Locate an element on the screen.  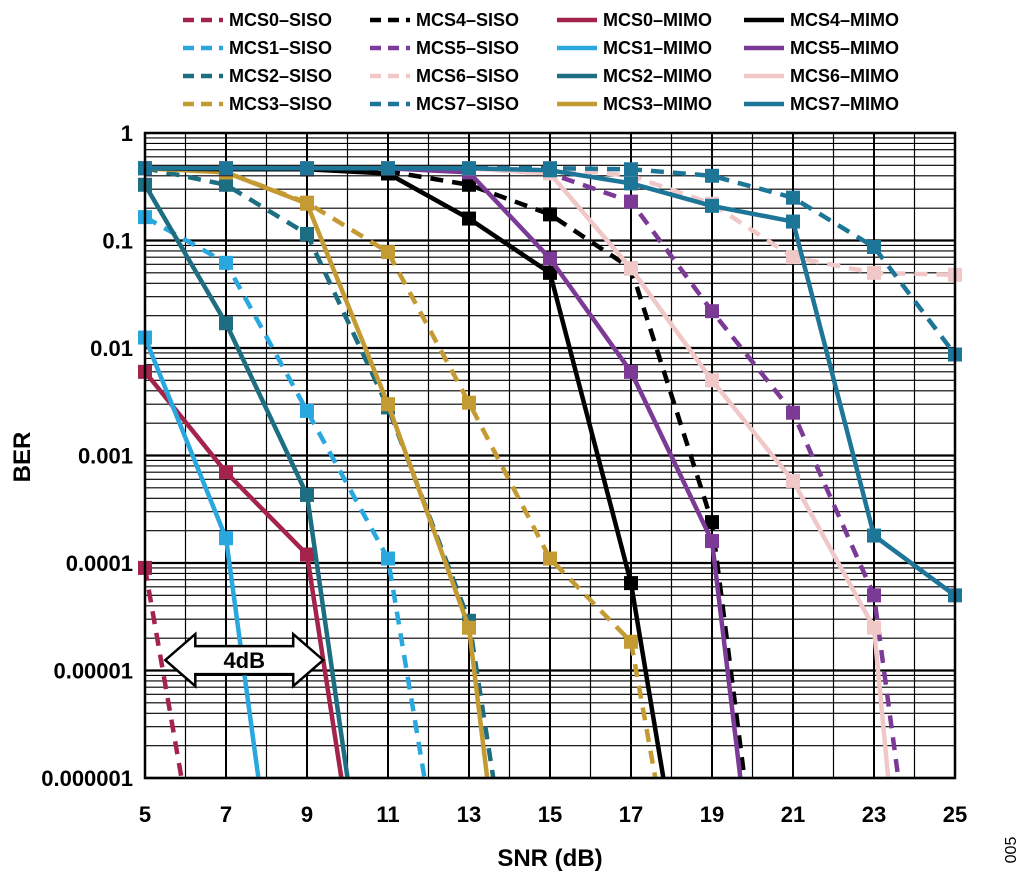
legend-item: MCS1–SISO is located at coordinates (257, 48).